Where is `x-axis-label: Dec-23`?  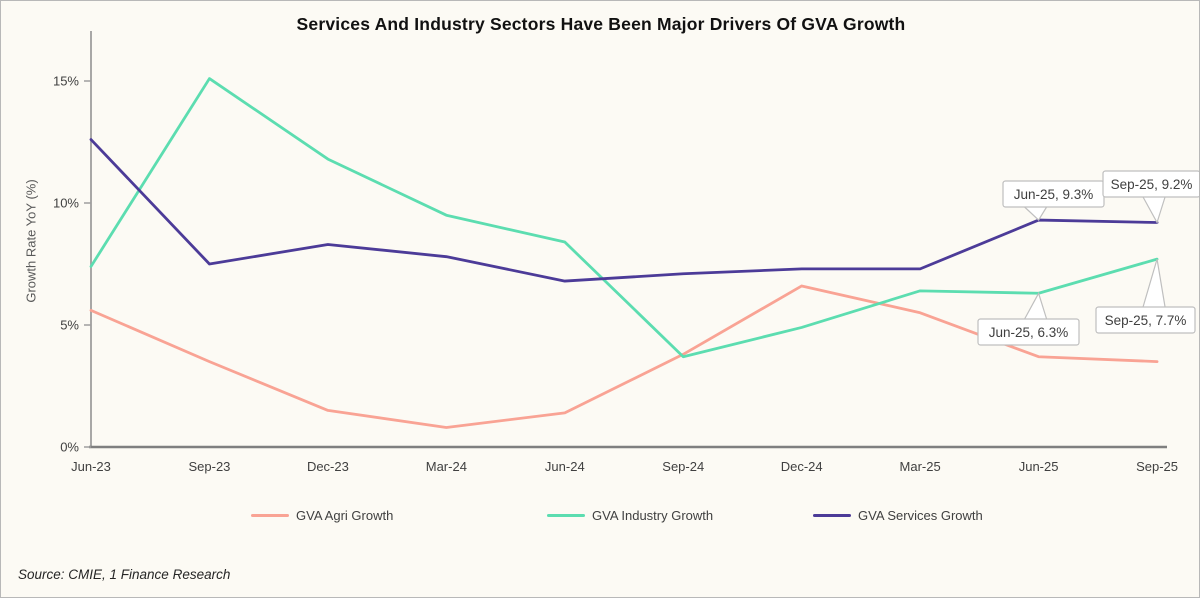 x-axis-label: Dec-23 is located at coordinates (328, 466).